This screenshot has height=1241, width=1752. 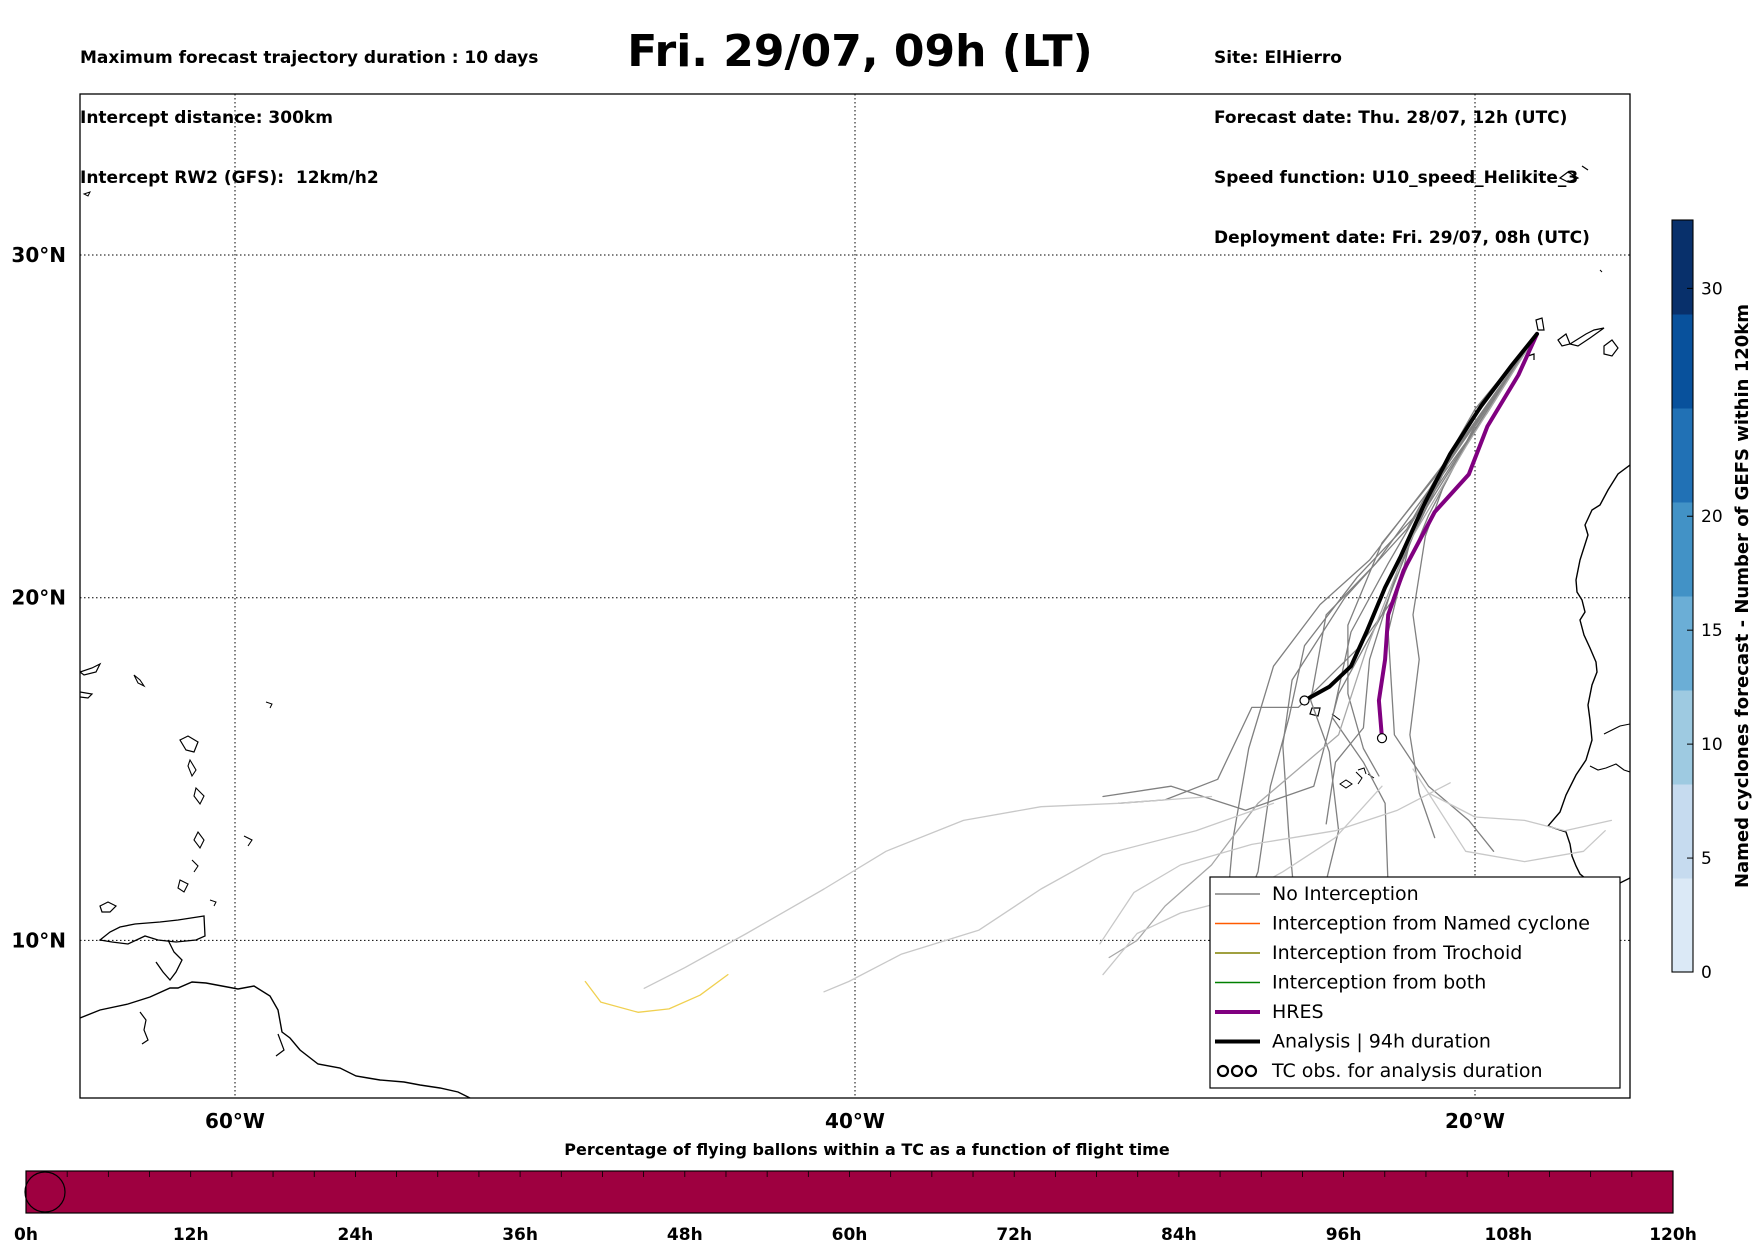 I want to click on page-title: Fri. 29/07, 09h (LT), so click(x=860, y=51).